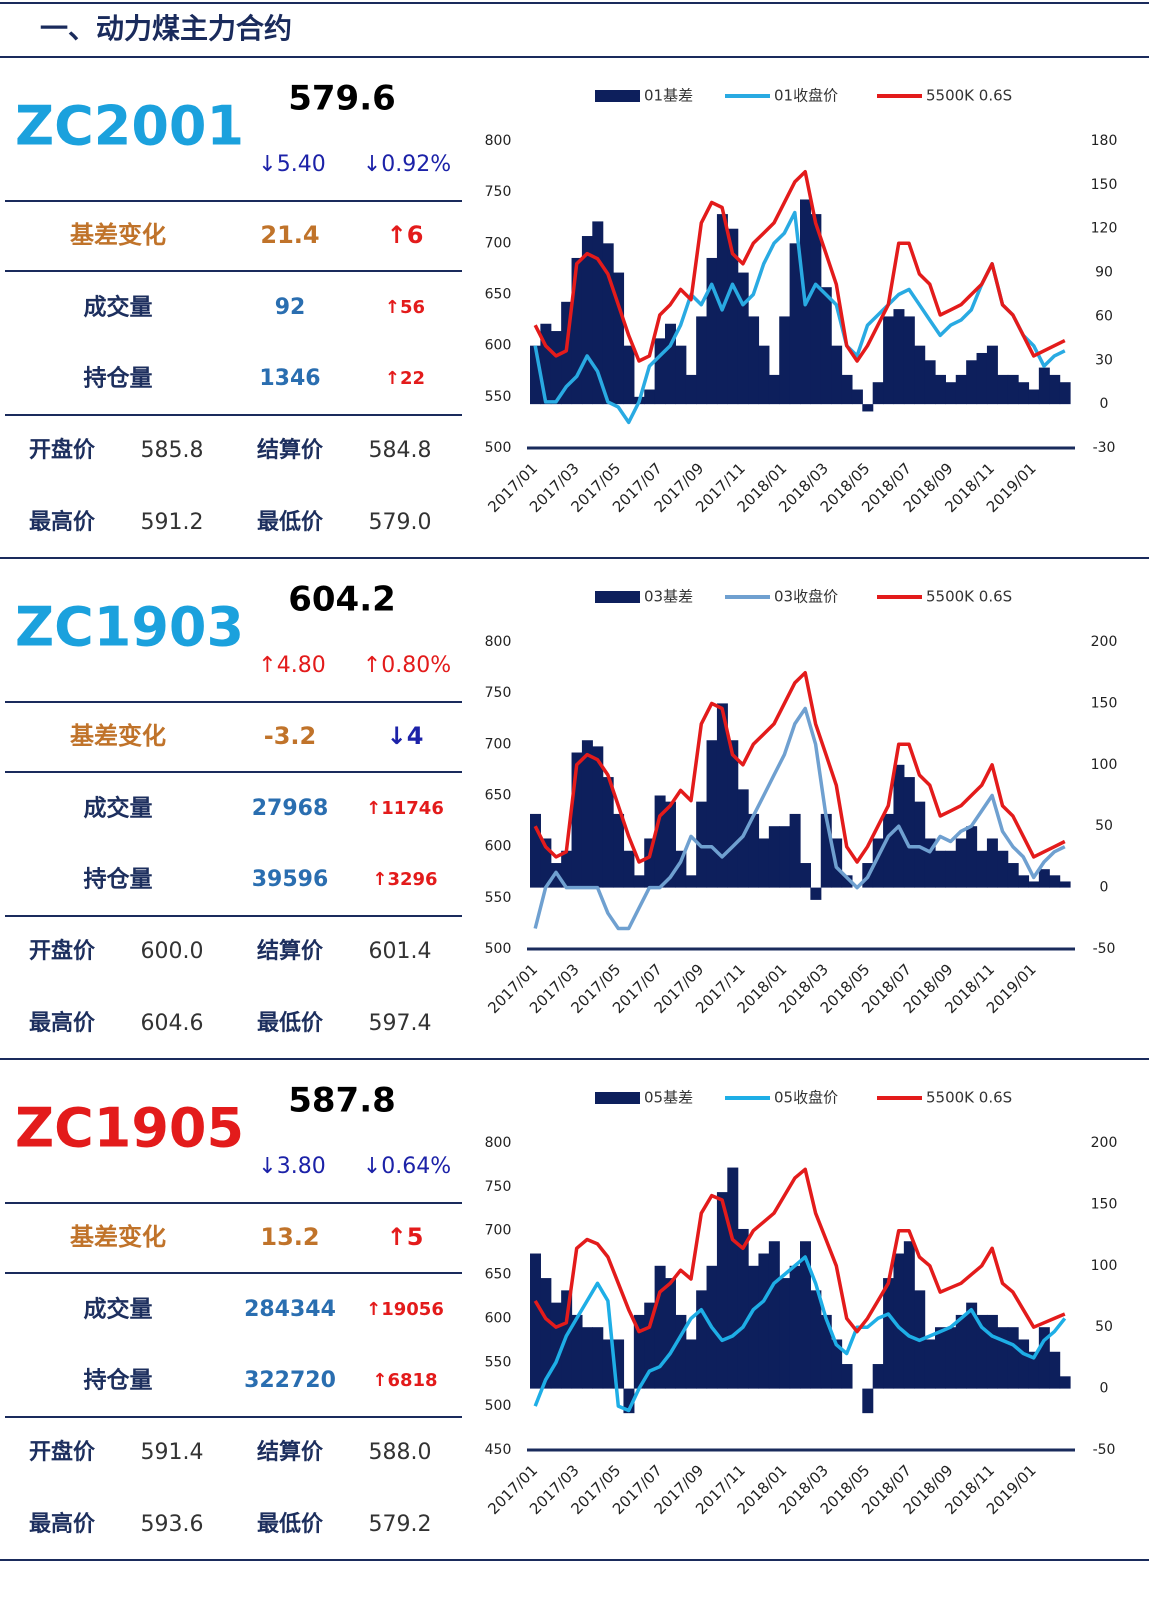 The height and width of the screenshot is (1599, 1149). Describe the element at coordinates (1104, 642) in the screenshot. I see `y2-tick-label: 200` at that location.